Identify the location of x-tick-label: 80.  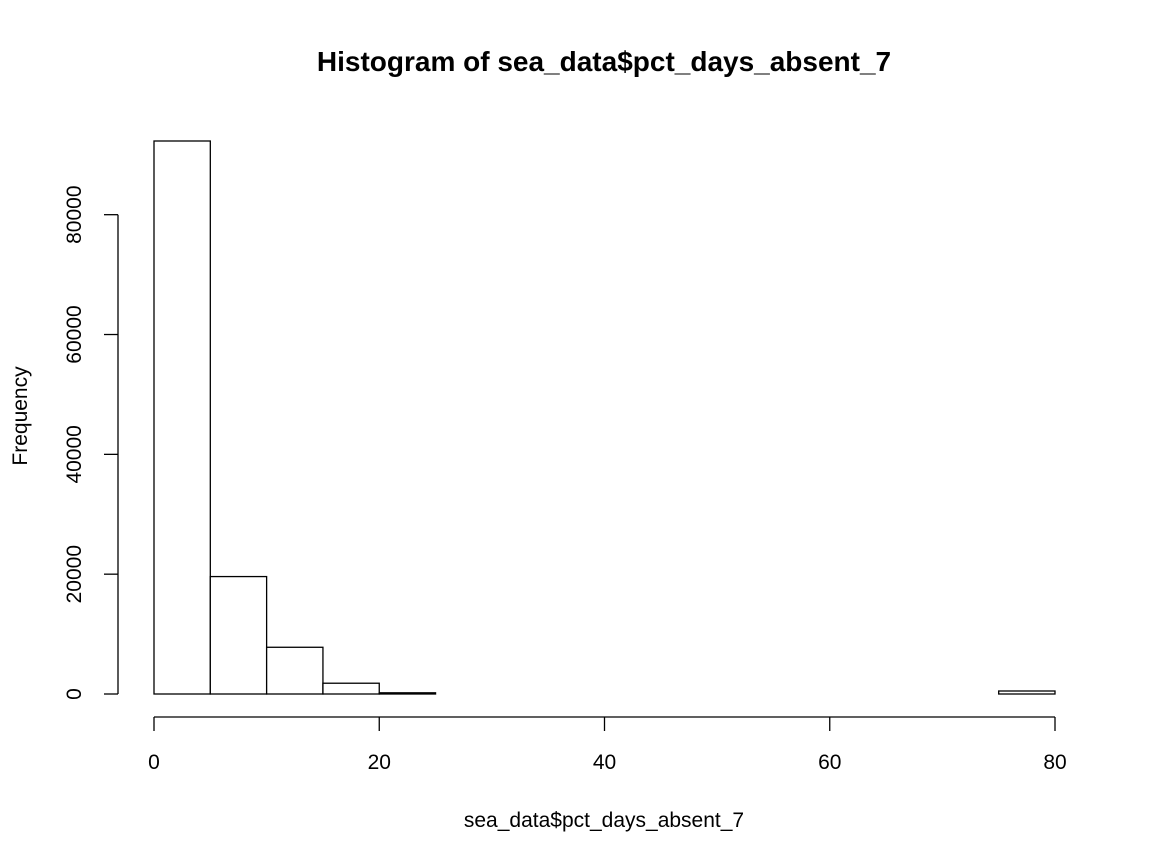
(1054, 762).